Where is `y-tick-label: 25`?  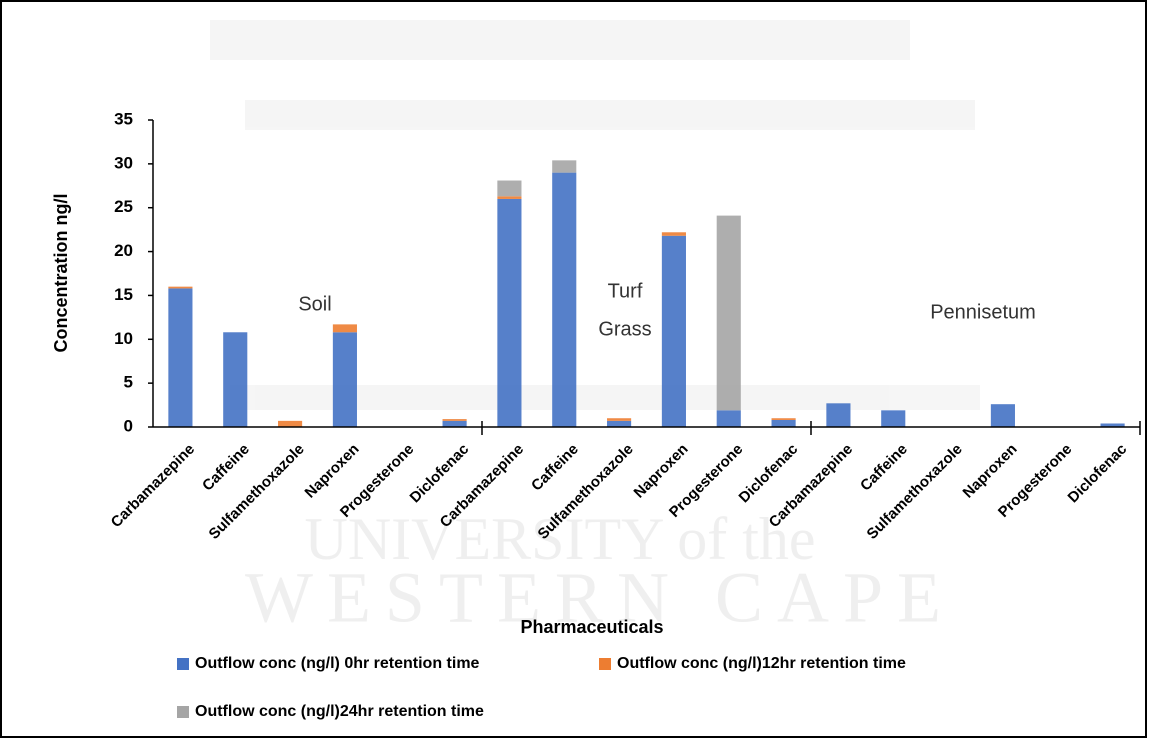
y-tick-label: 25 is located at coordinates (123, 206).